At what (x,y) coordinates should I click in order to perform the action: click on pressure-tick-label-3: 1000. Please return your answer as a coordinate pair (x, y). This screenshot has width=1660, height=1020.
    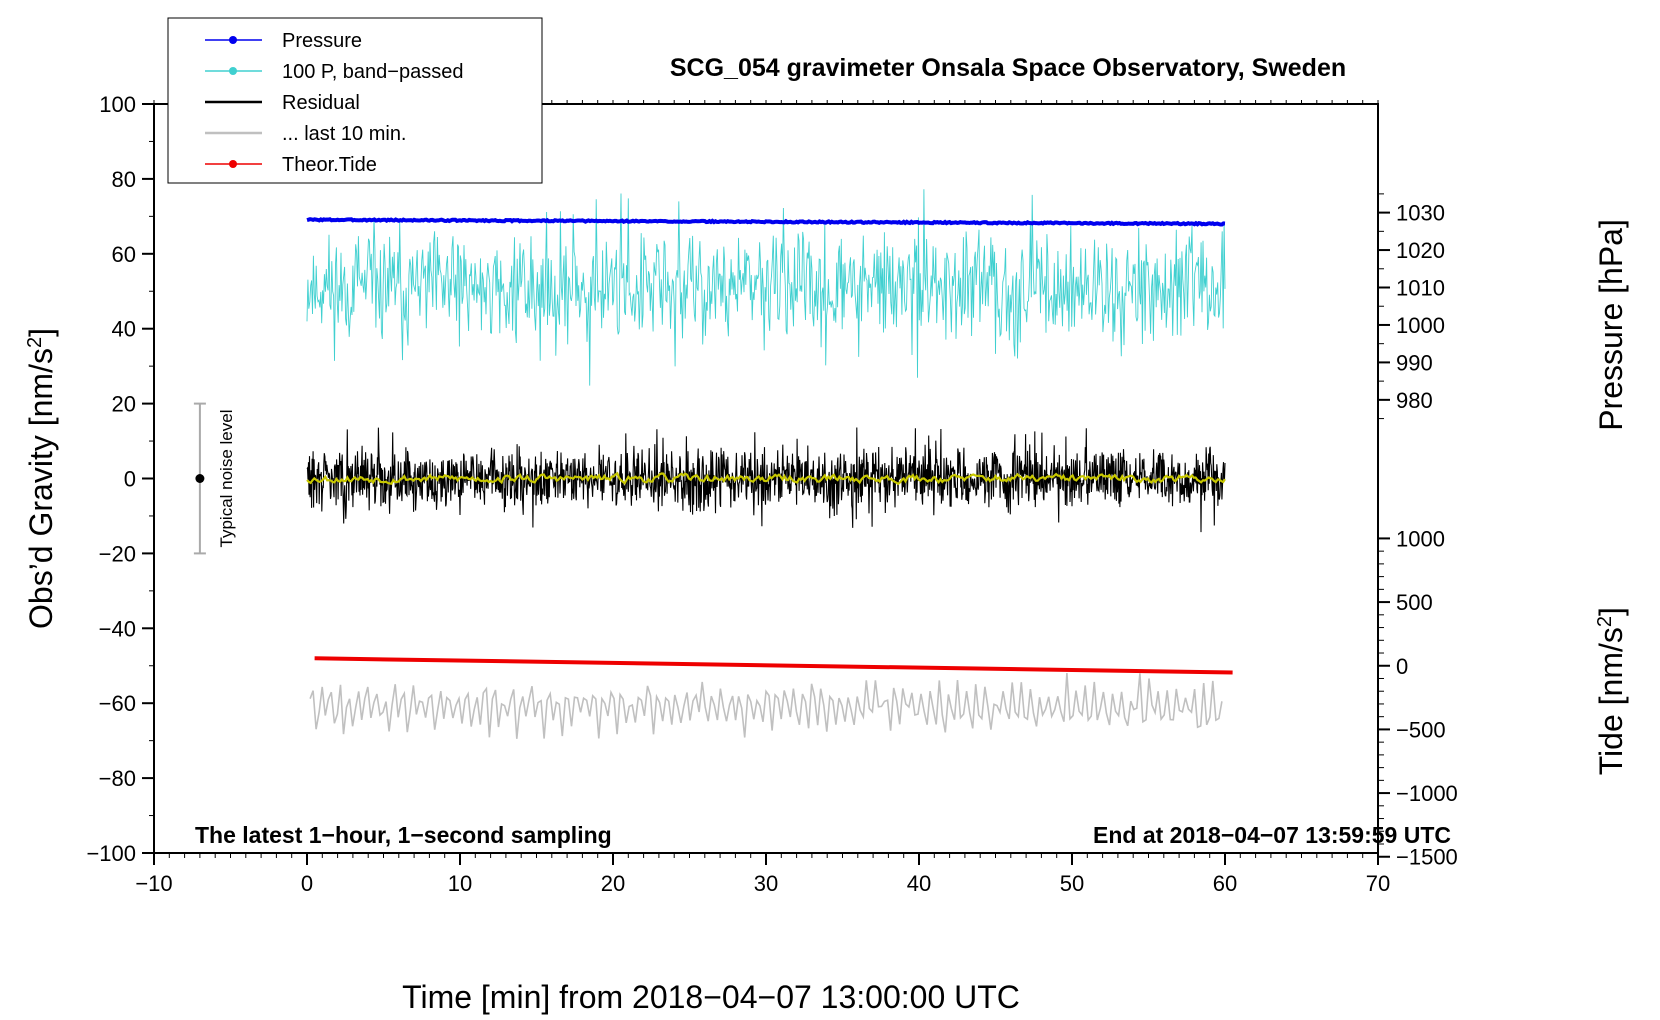
    Looking at the image, I should click on (1420, 325).